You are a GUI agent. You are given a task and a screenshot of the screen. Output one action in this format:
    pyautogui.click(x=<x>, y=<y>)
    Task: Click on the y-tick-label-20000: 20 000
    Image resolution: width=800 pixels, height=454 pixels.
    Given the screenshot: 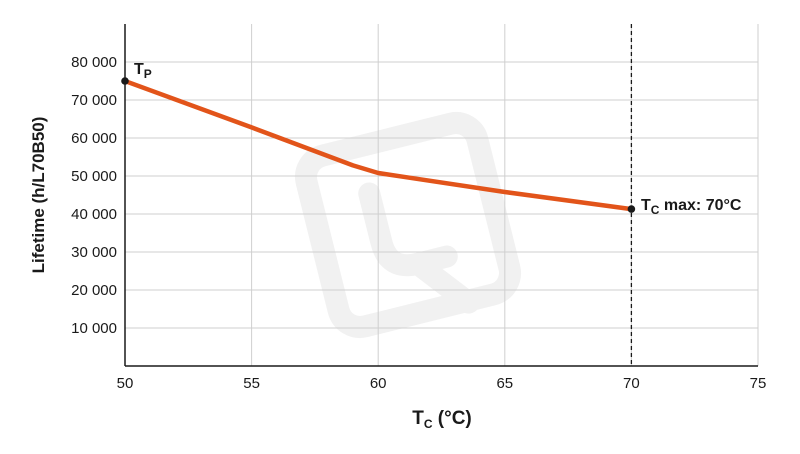 What is the action you would take?
    pyautogui.click(x=94, y=290)
    